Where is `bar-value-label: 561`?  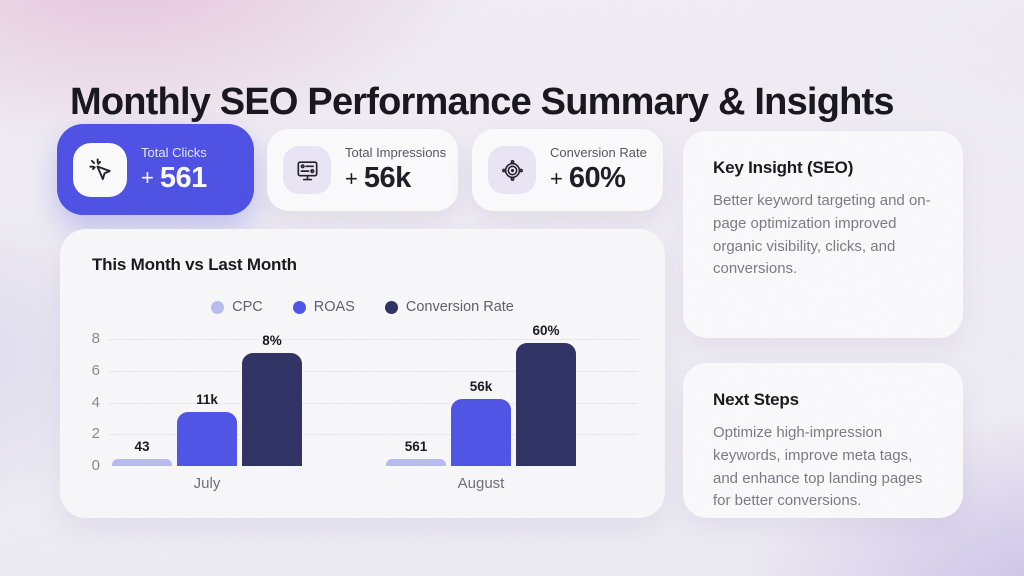 bar-value-label: 561 is located at coordinates (416, 446).